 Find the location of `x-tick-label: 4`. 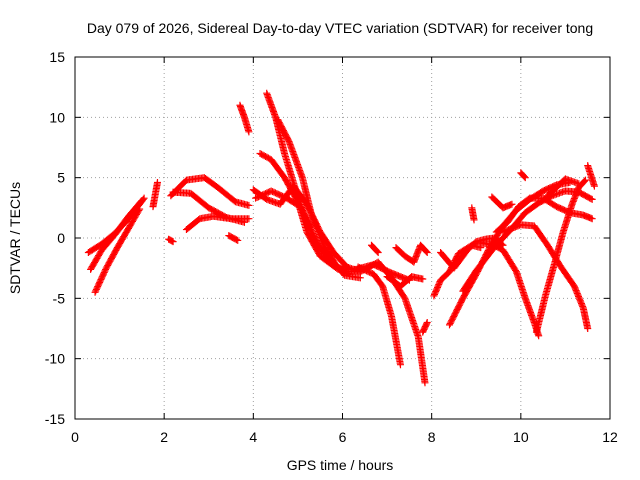

x-tick-label: 4 is located at coordinates (253, 437).